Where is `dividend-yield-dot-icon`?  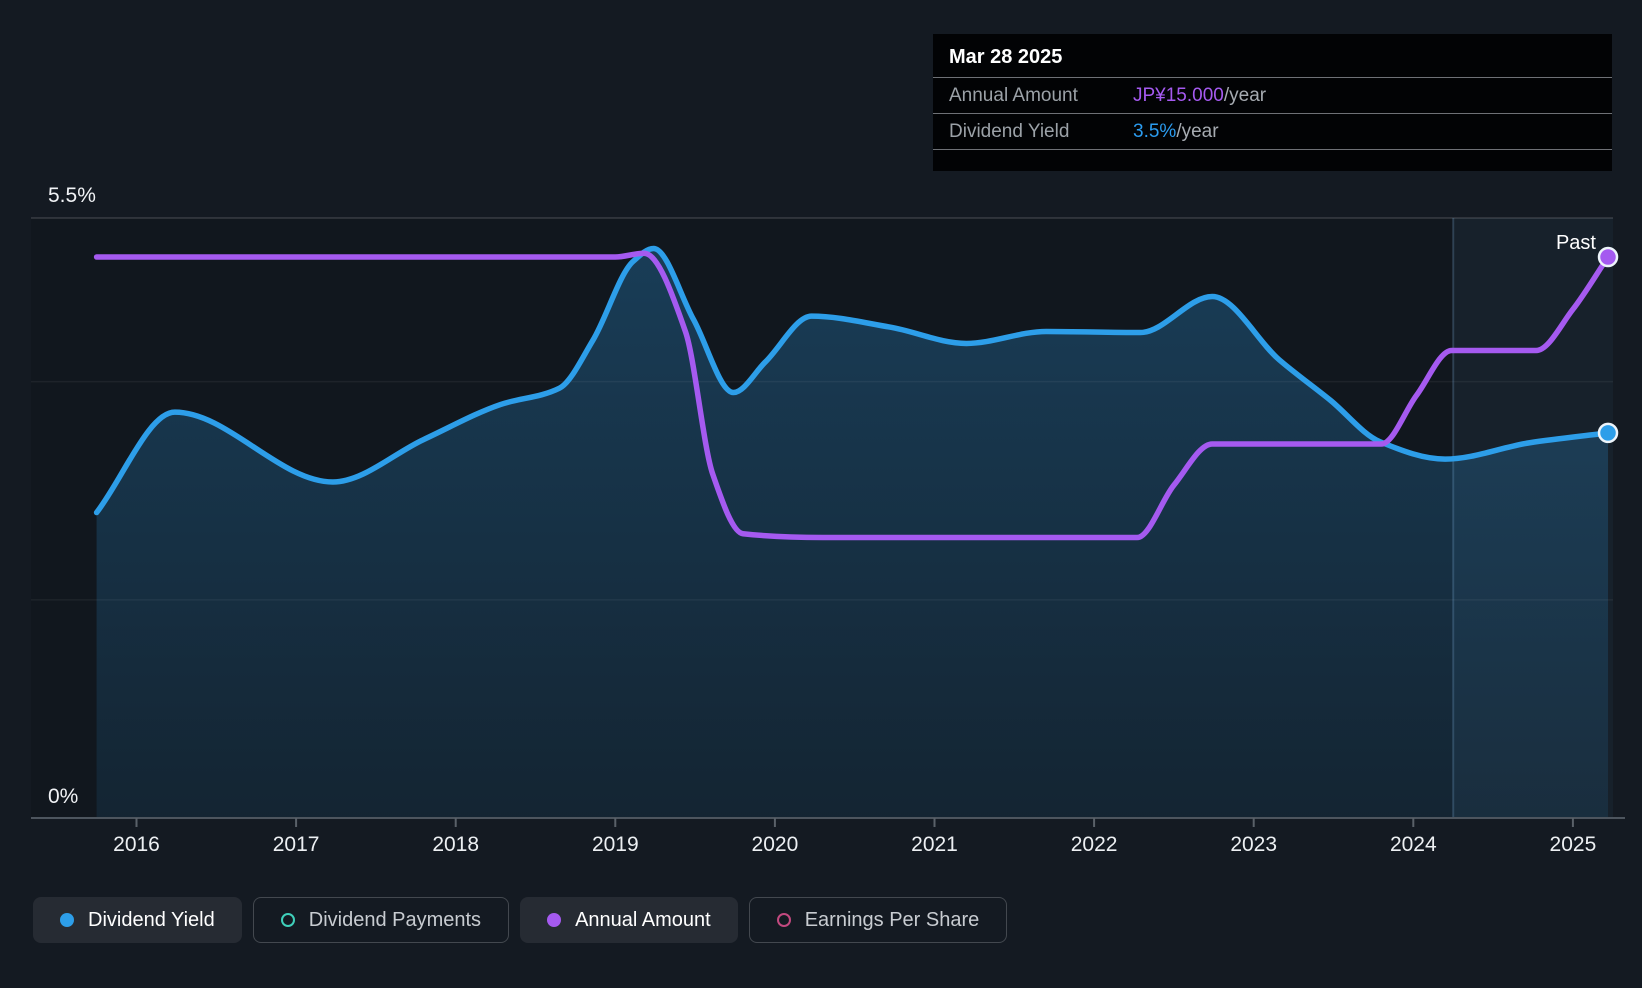
dividend-yield-dot-icon is located at coordinates (67, 920).